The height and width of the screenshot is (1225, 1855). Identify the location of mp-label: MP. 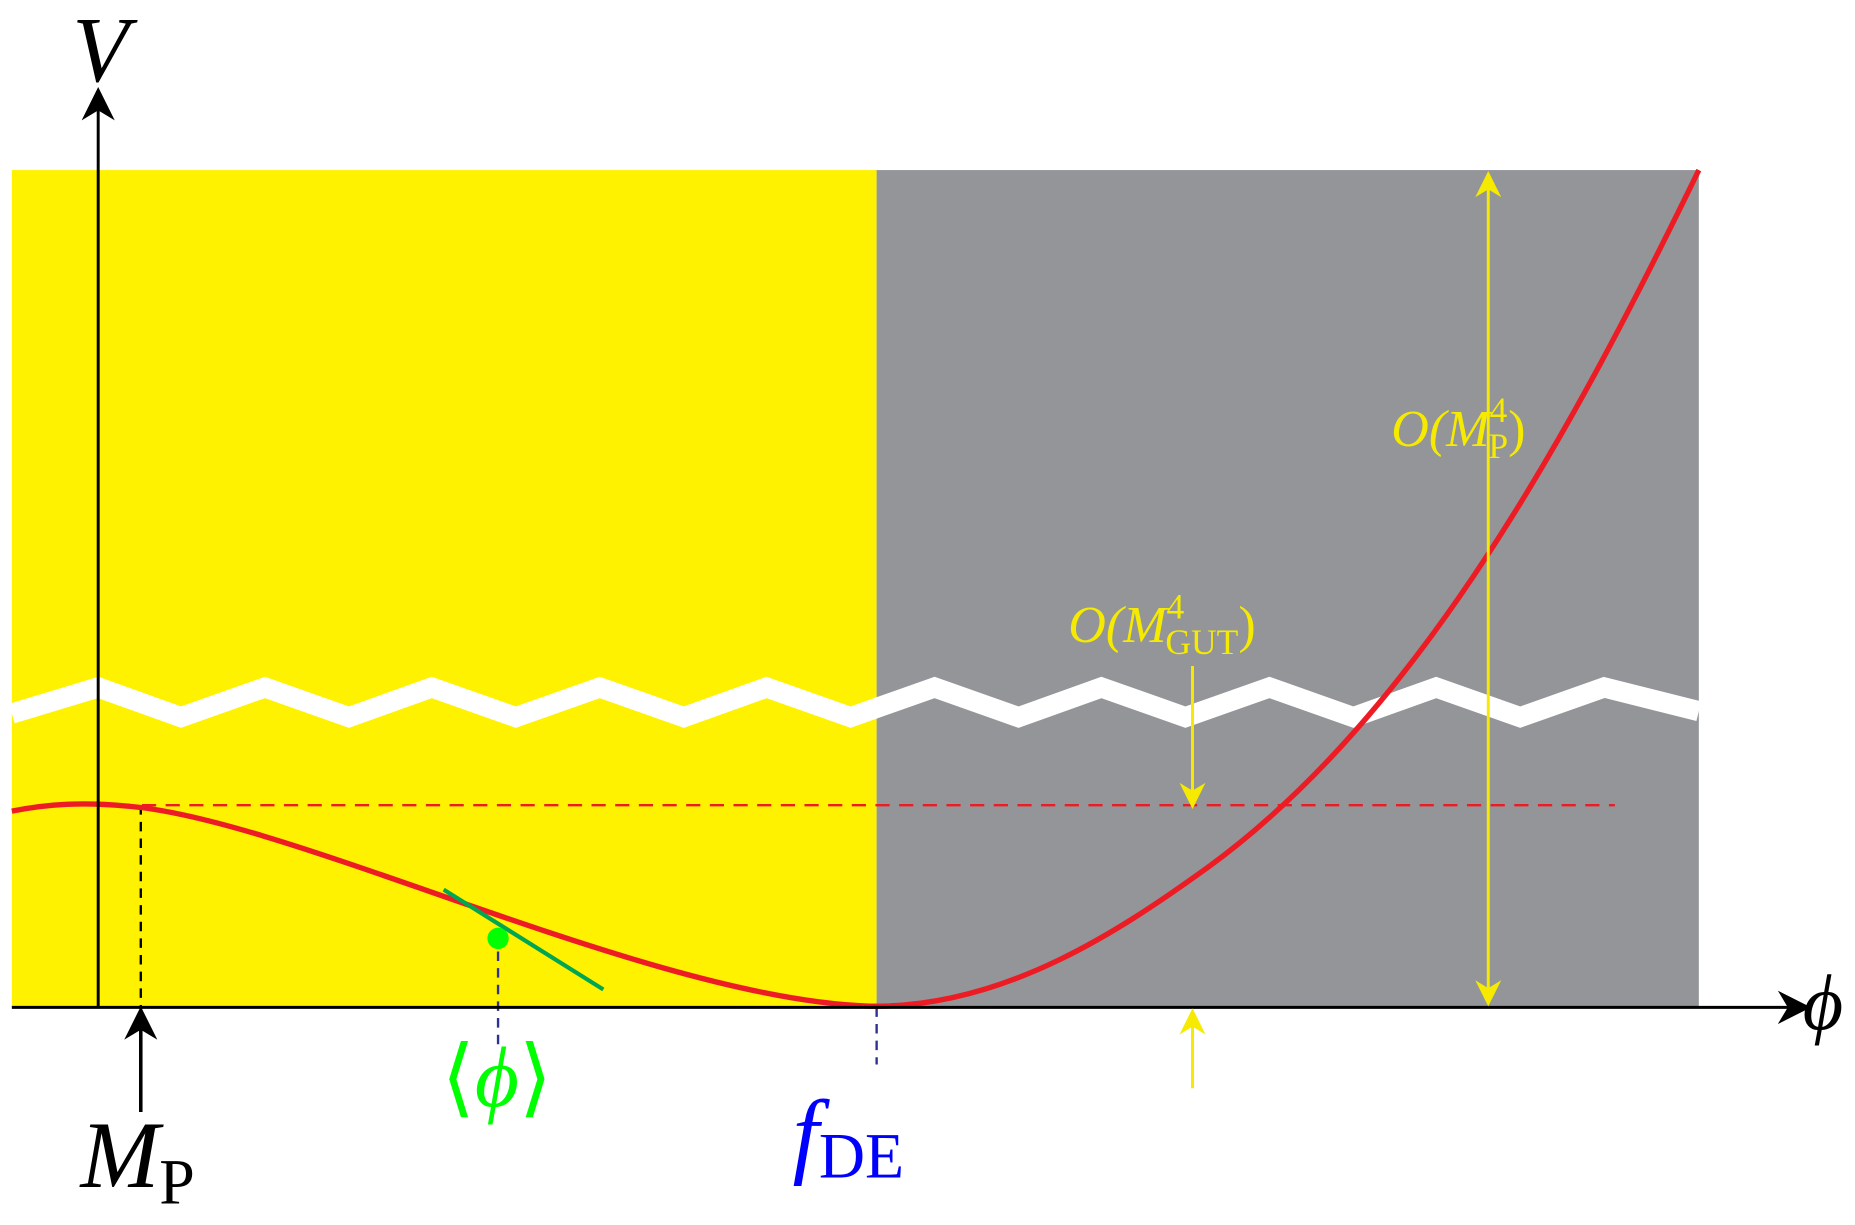
(136, 1160).